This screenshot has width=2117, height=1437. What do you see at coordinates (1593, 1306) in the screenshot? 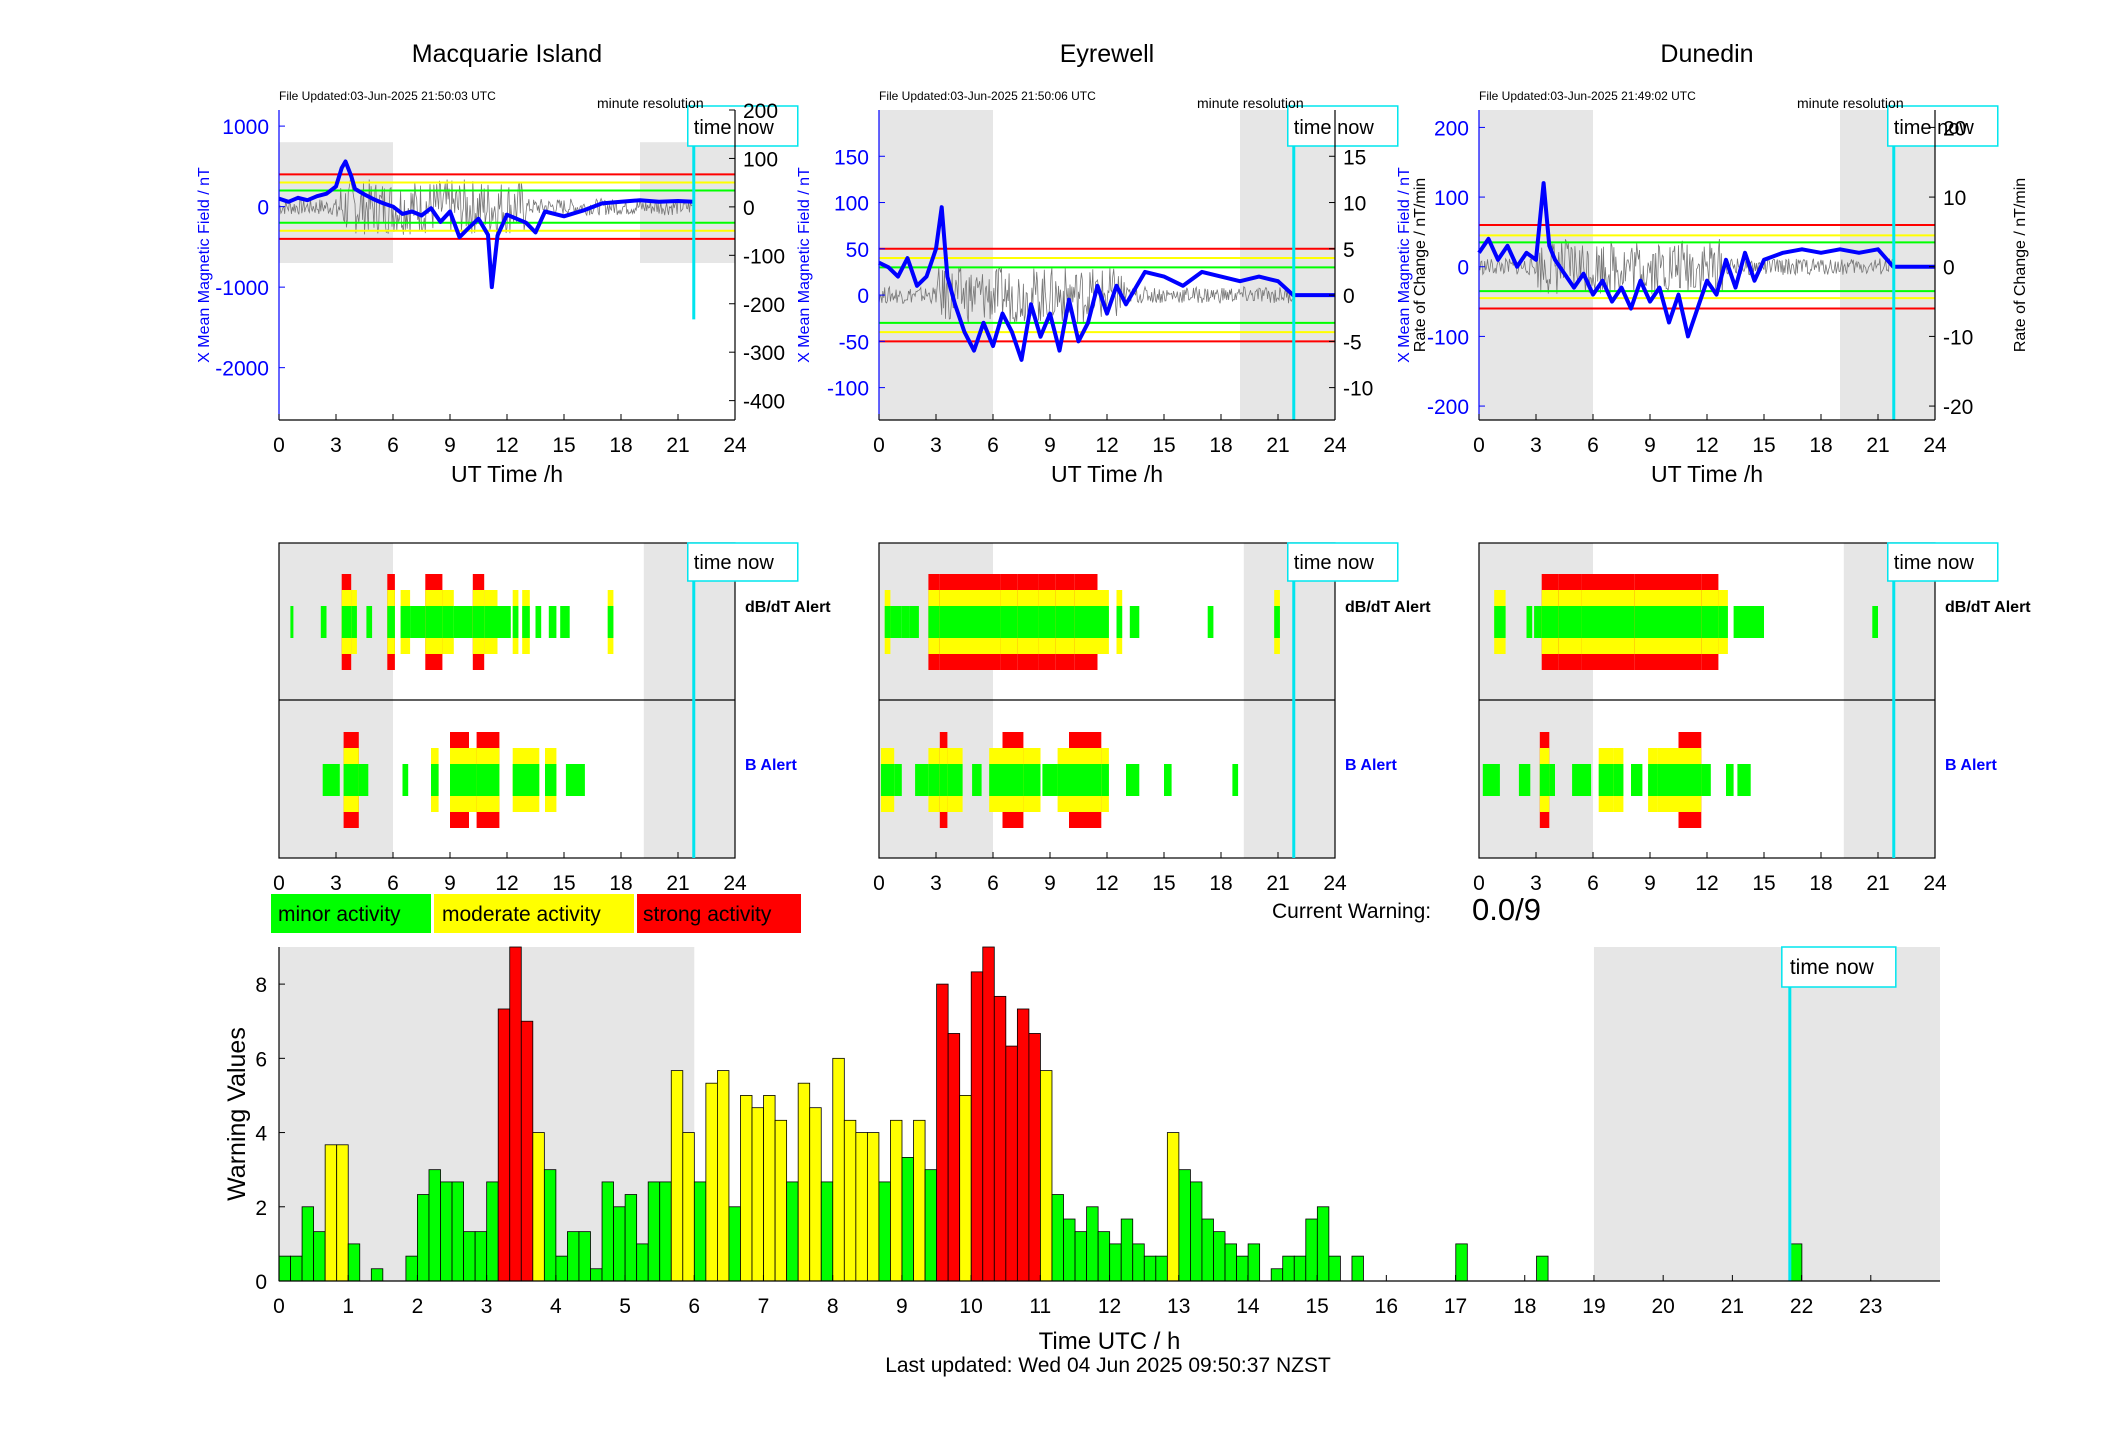
I see `x-tick-label: 19` at bounding box center [1593, 1306].